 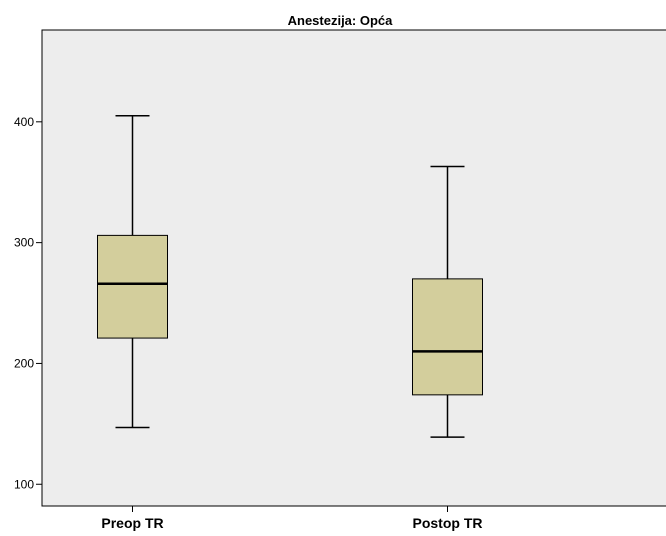 I want to click on y-tick-label: 300, so click(x=24, y=243).